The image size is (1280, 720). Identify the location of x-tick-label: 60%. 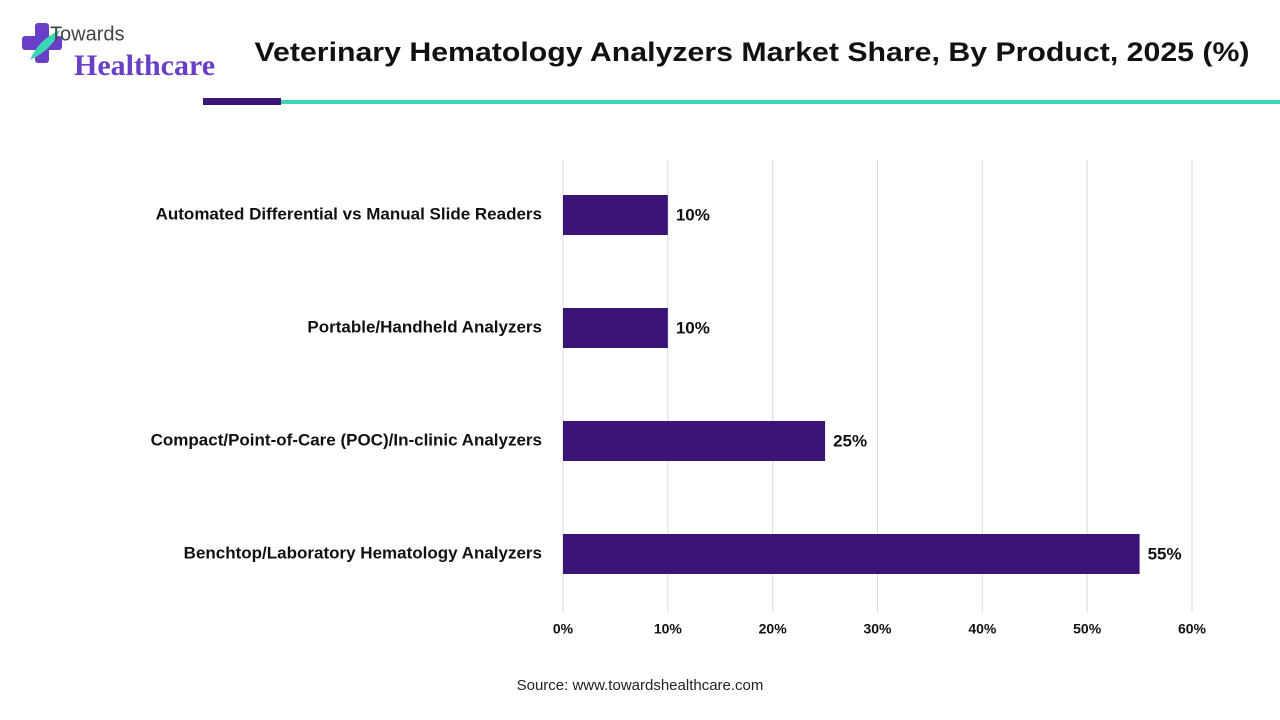
(1192, 629).